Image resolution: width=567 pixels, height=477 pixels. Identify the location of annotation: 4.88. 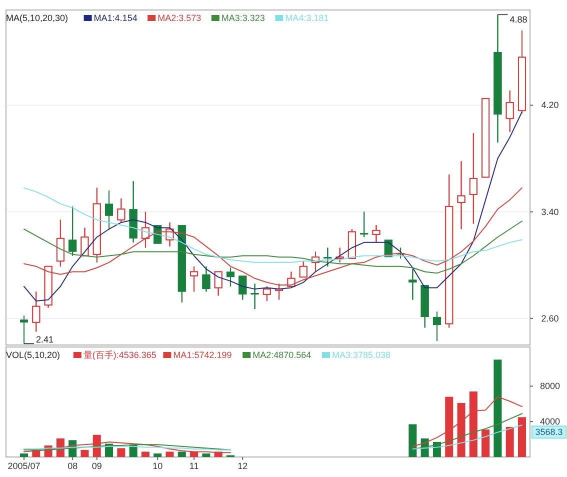
(519, 19).